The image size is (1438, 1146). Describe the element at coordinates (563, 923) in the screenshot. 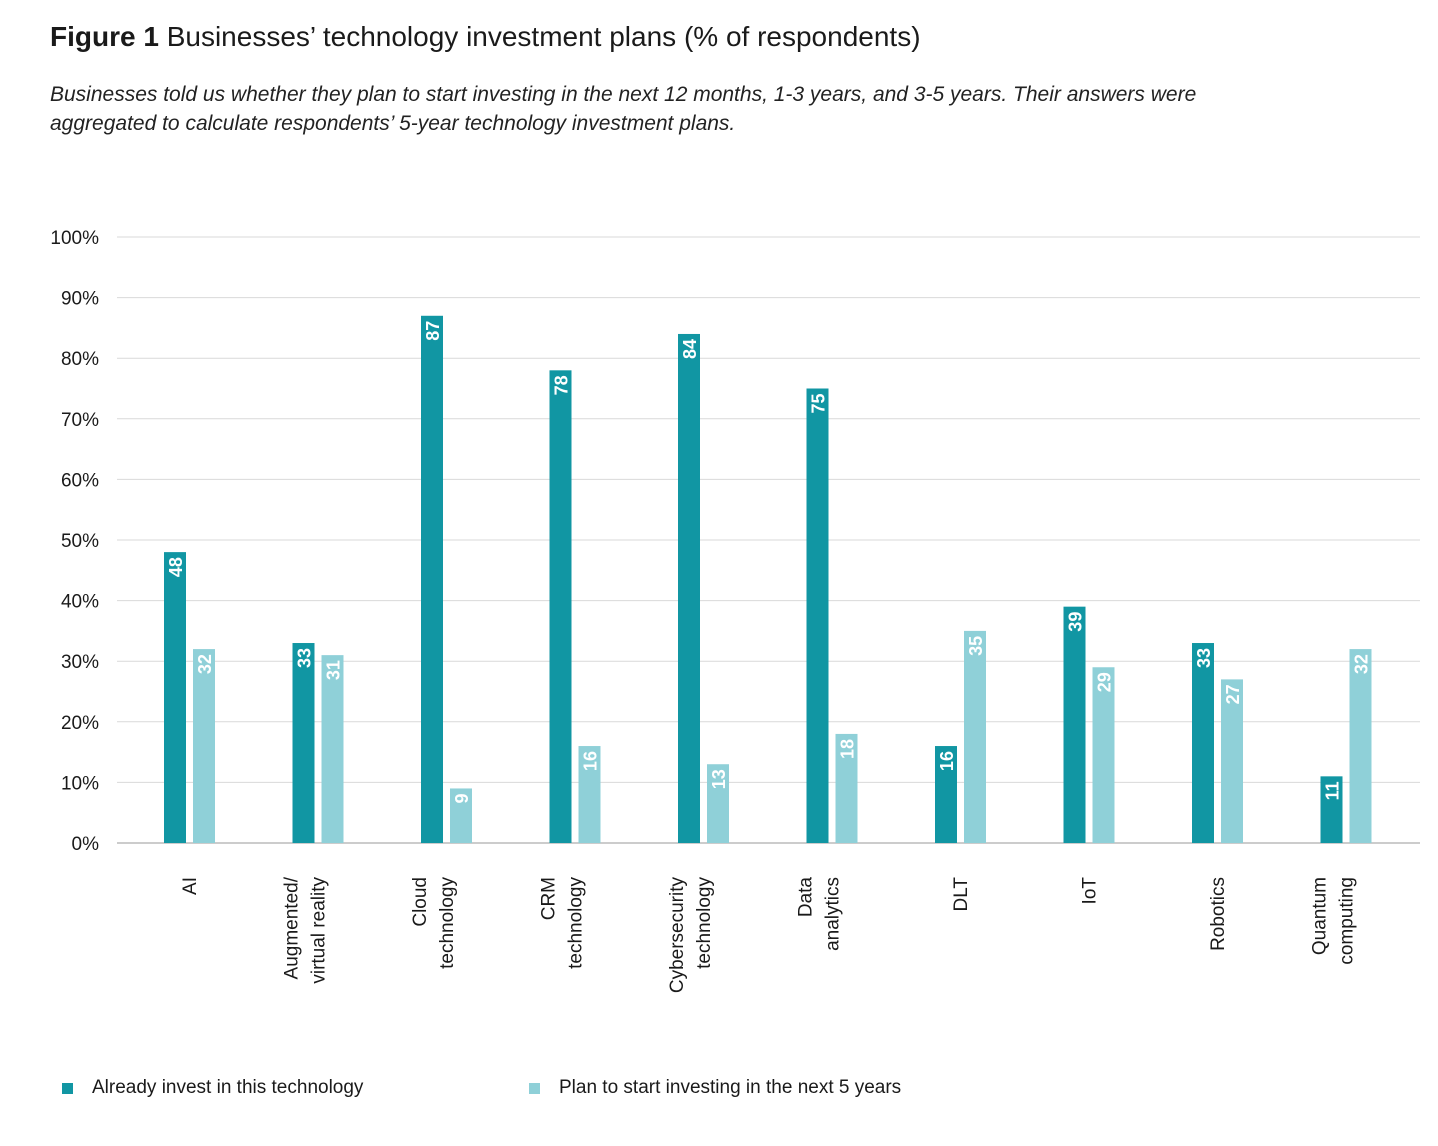

I see `x-tick-label: CRM technology` at that location.